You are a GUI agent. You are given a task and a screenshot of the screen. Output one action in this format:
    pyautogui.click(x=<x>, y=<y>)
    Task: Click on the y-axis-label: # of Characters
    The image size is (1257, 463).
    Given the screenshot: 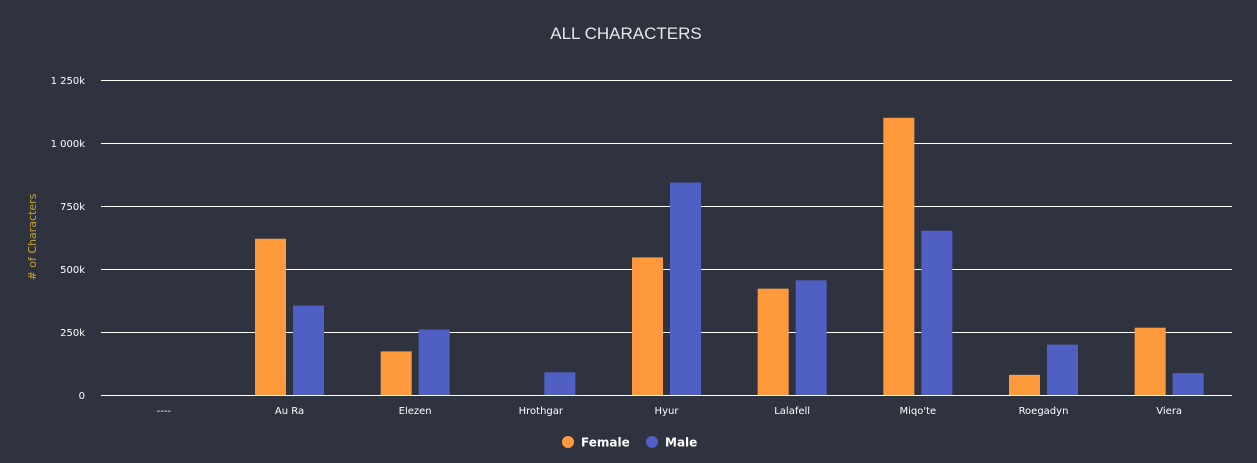 What is the action you would take?
    pyautogui.click(x=32, y=236)
    